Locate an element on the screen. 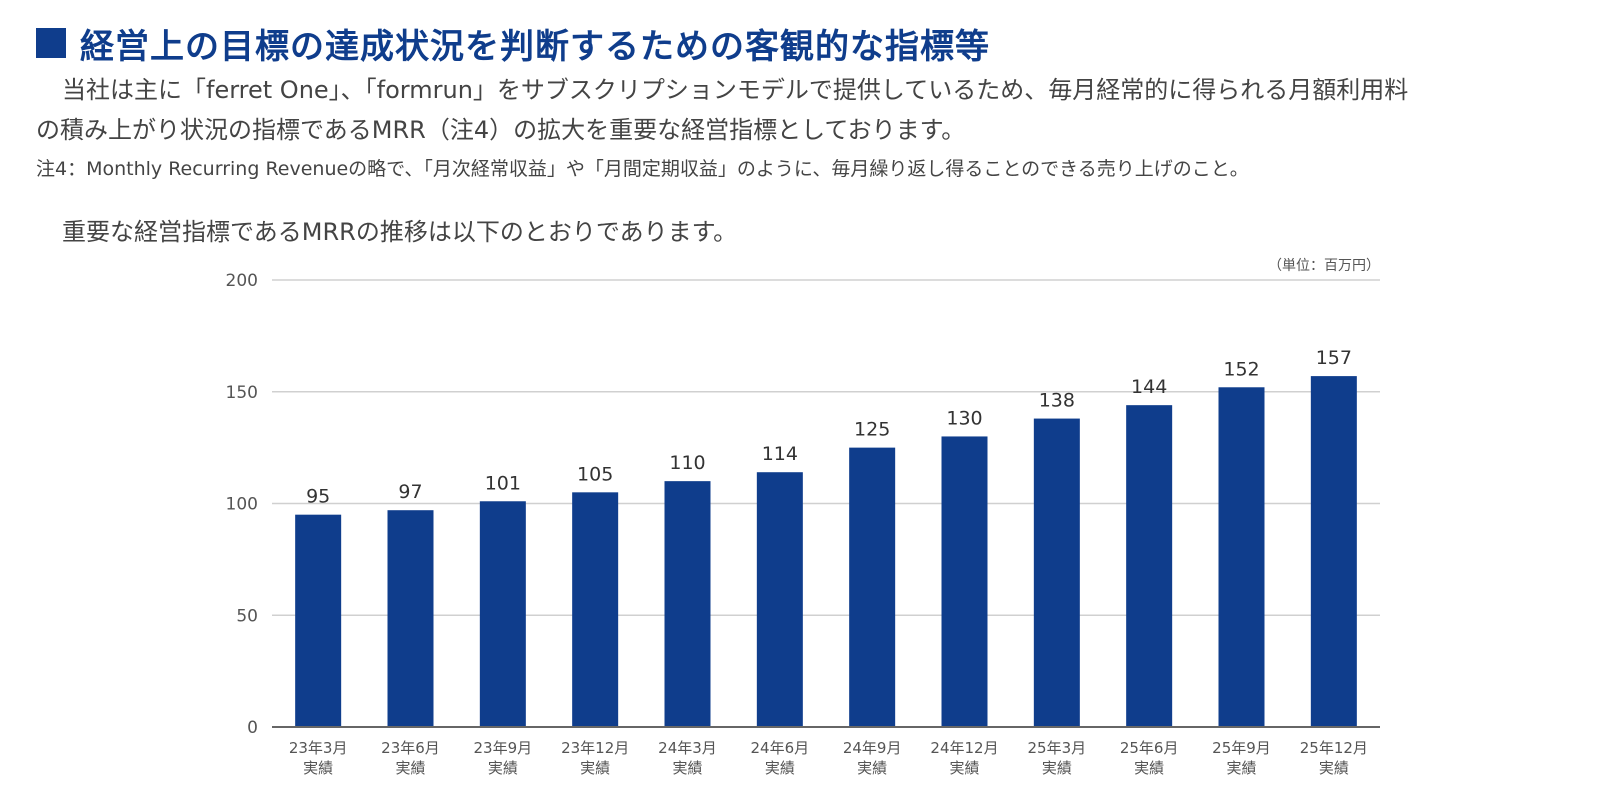  y-tick-label: 0 is located at coordinates (252, 728).